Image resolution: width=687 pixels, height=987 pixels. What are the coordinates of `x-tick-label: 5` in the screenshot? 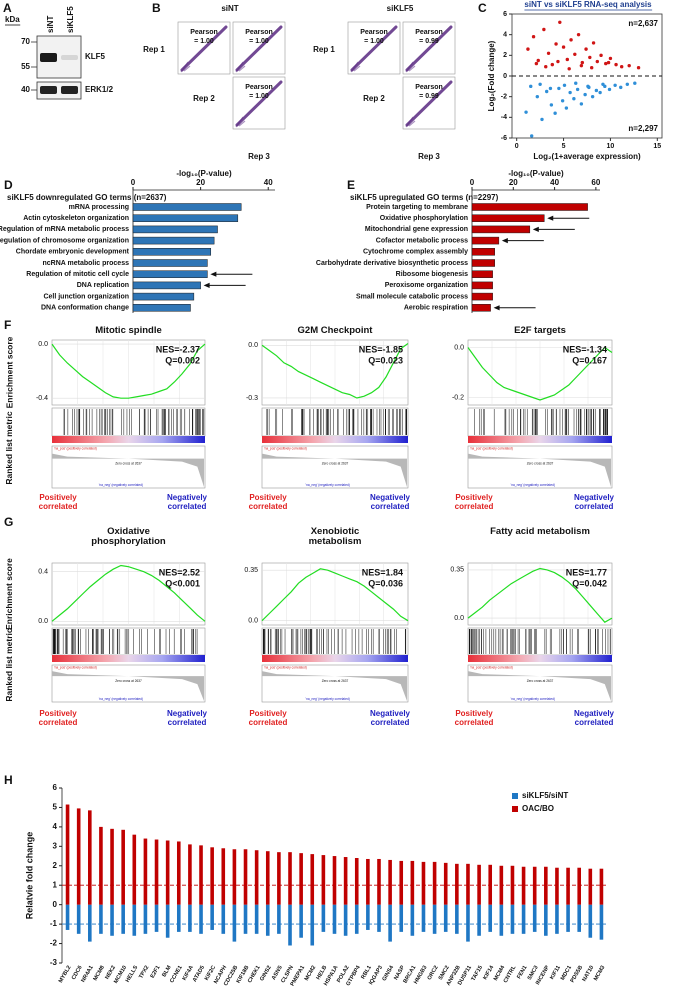 It's located at (564, 146).